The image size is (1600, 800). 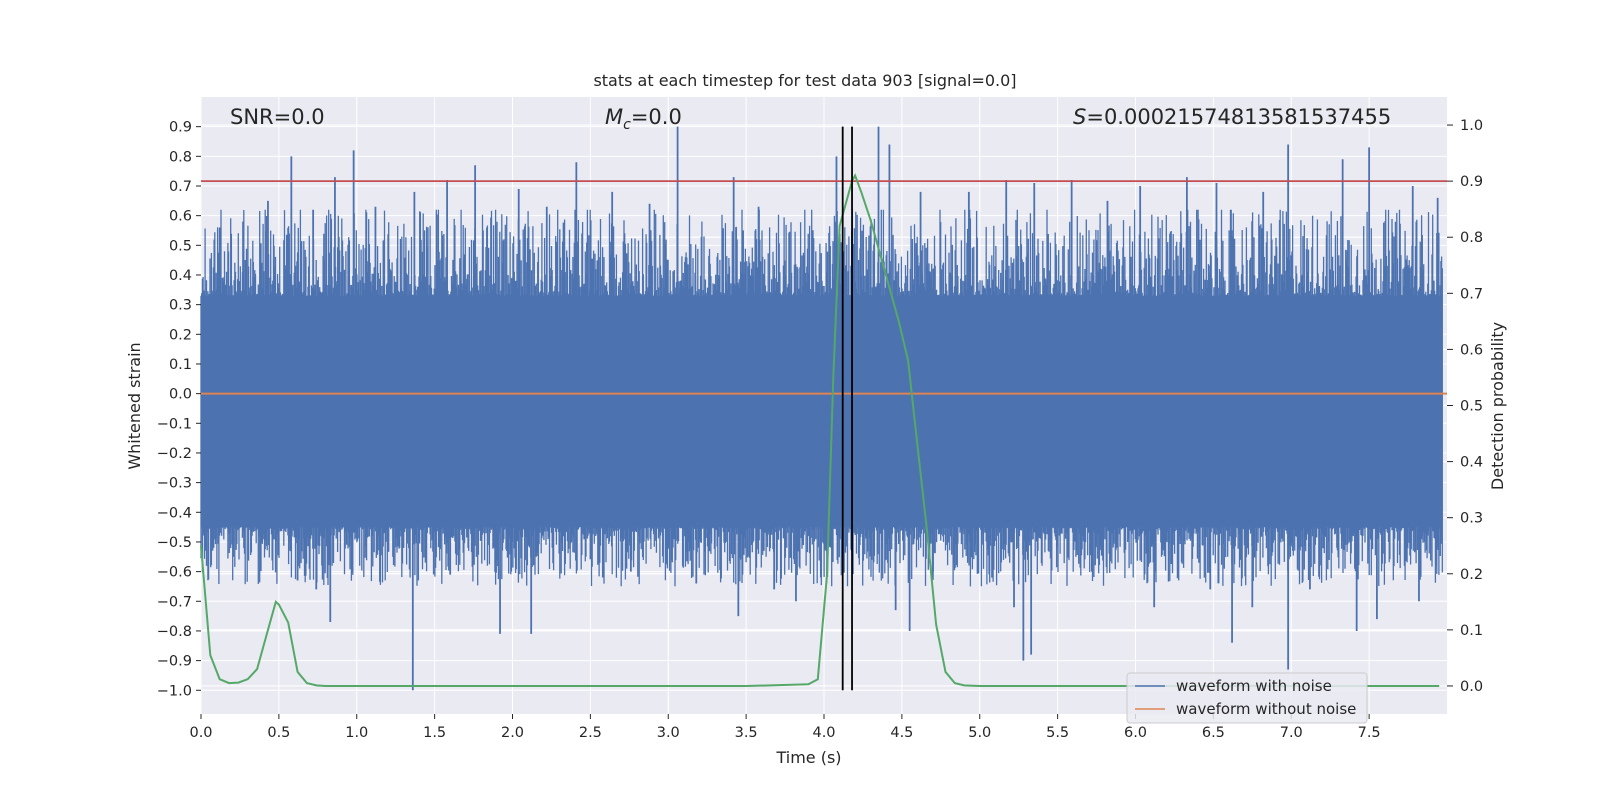 What do you see at coordinates (174, 484) in the screenshot?
I see `y-tick-label: −0.3` at bounding box center [174, 484].